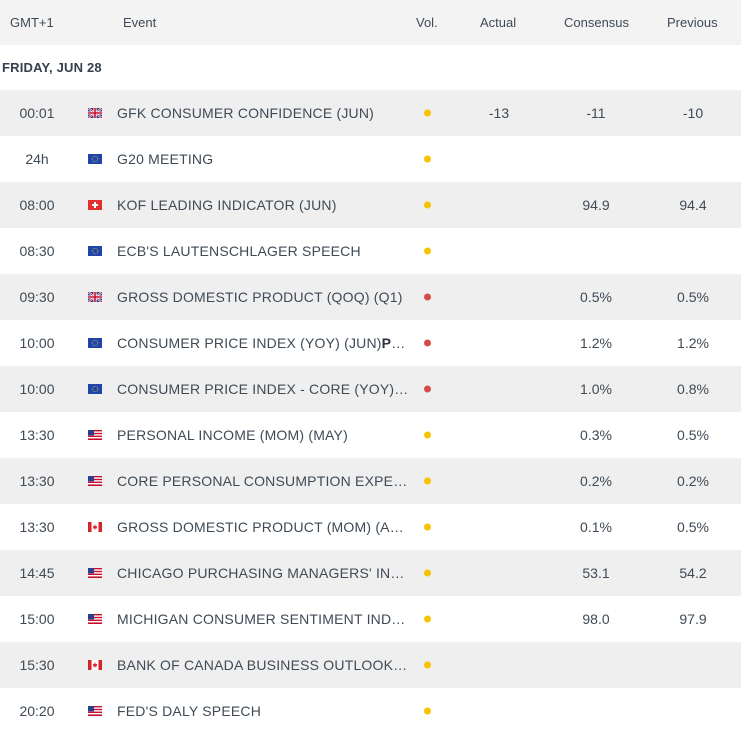  I want to click on event-title: GROSS DOMESTIC PRODUCT (QOQ) (Q1), so click(260, 297).